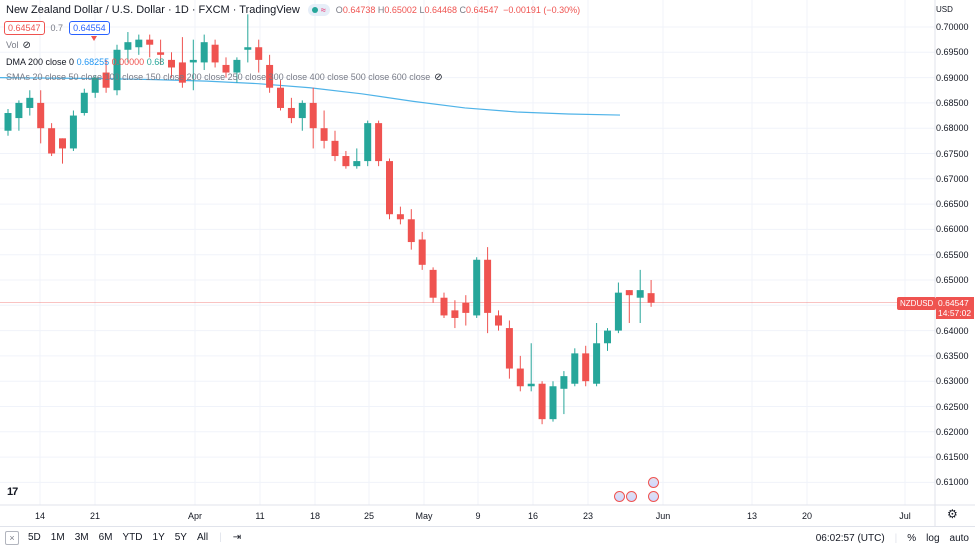 This screenshot has width=975, height=548. What do you see at coordinates (959, 538) in the screenshot?
I see `auto-toggle: auto` at bounding box center [959, 538].